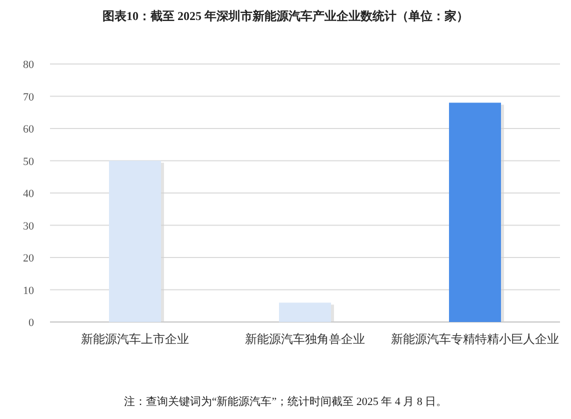 The width and height of the screenshot is (571, 419). Describe the element at coordinates (28, 65) in the screenshot. I see `y-tick-label: 80` at that location.